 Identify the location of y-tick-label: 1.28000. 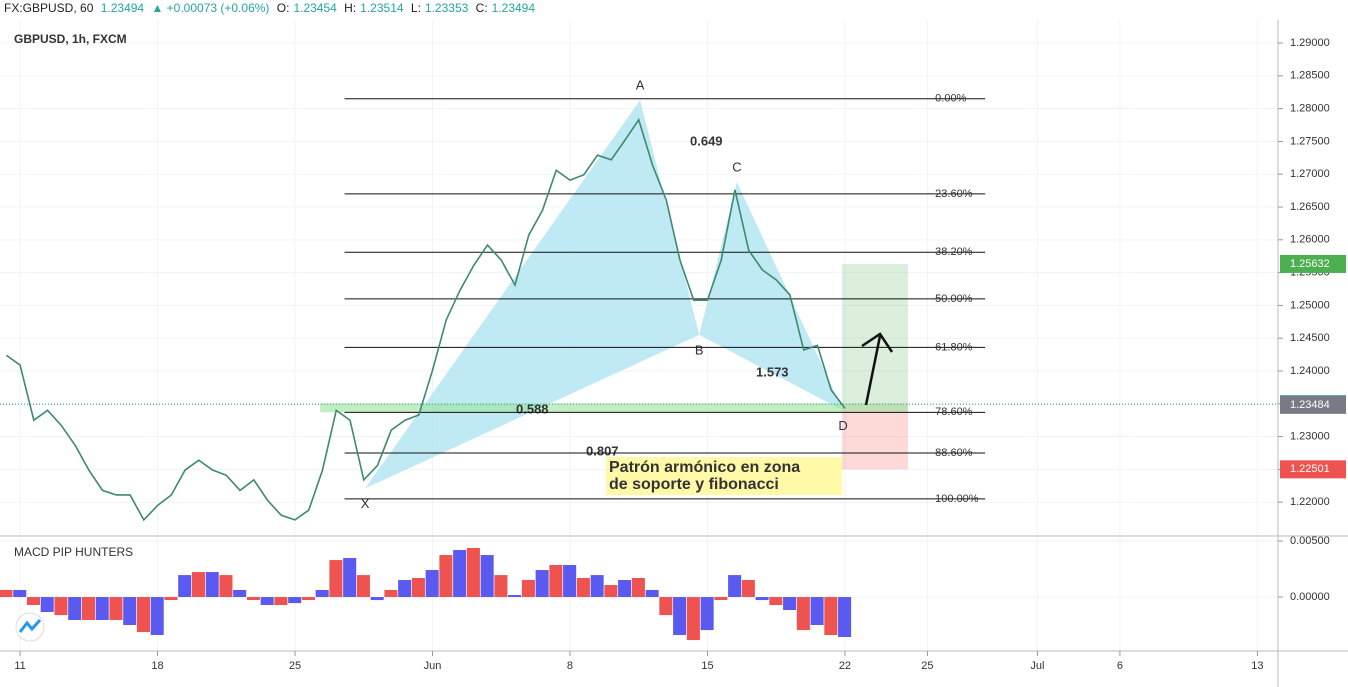
(1310, 109).